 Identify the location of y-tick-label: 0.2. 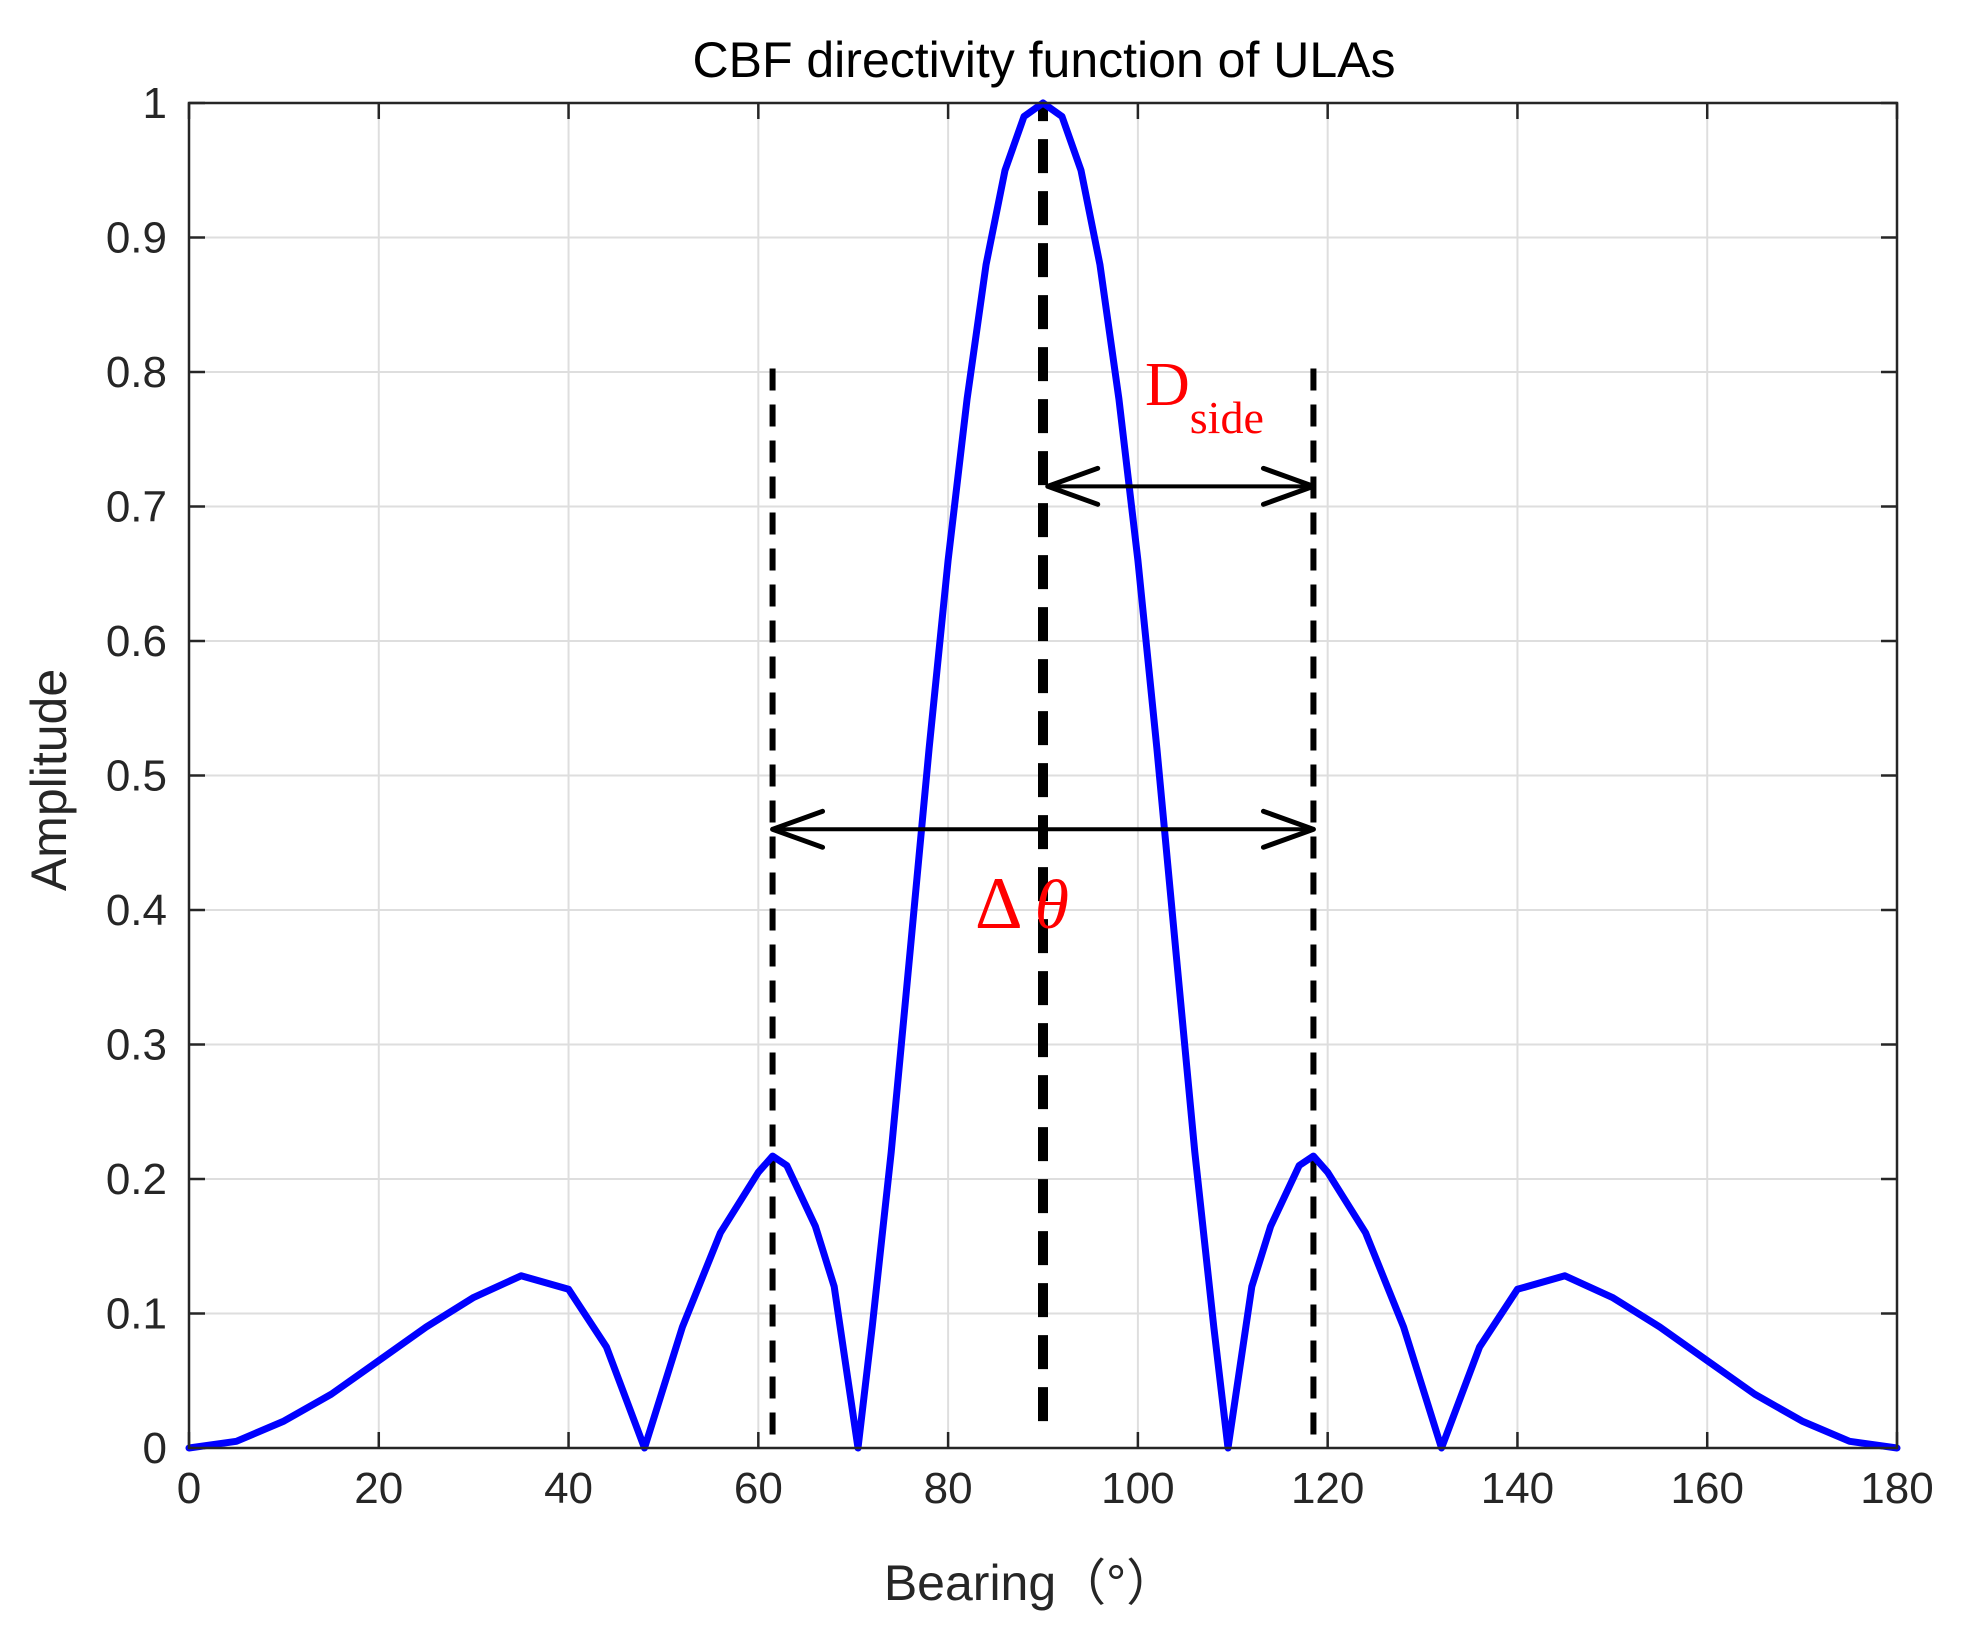
(136, 1179).